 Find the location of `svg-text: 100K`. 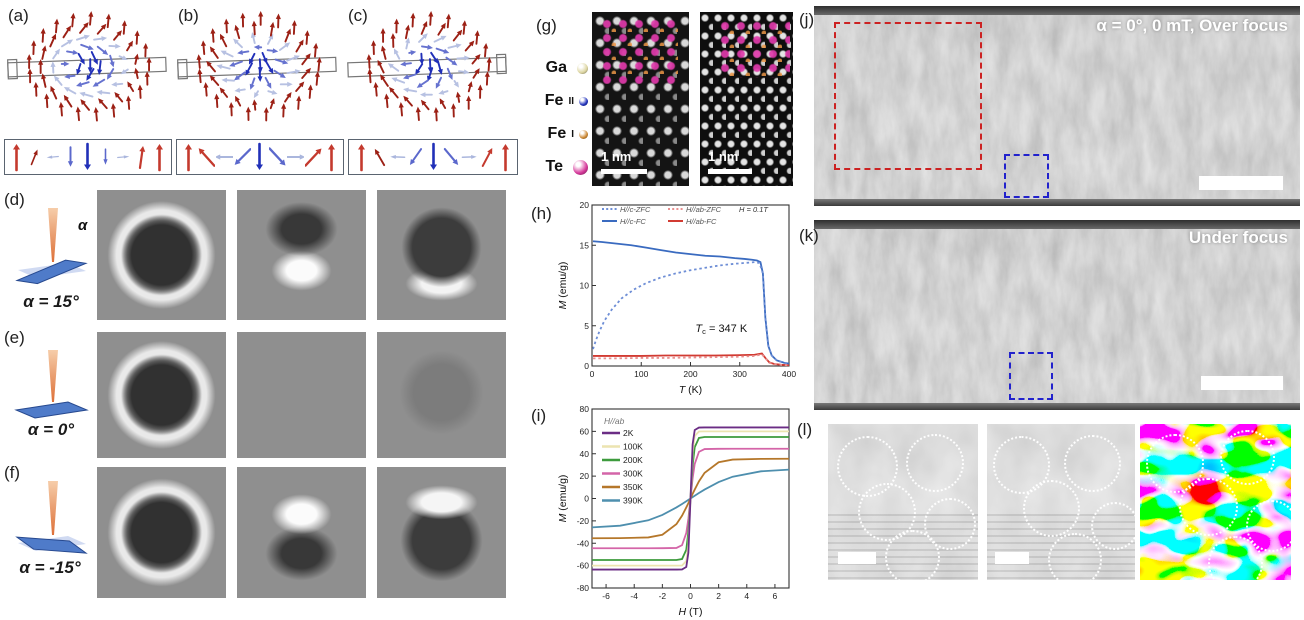

svg-text: 100K is located at coordinates (633, 447).